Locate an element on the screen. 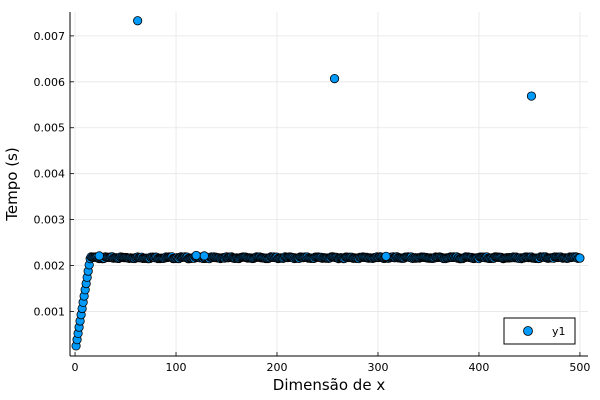 Image resolution: width=600 pixels, height=400 pixels. y-tick-label: 0.003 is located at coordinates (50, 220).